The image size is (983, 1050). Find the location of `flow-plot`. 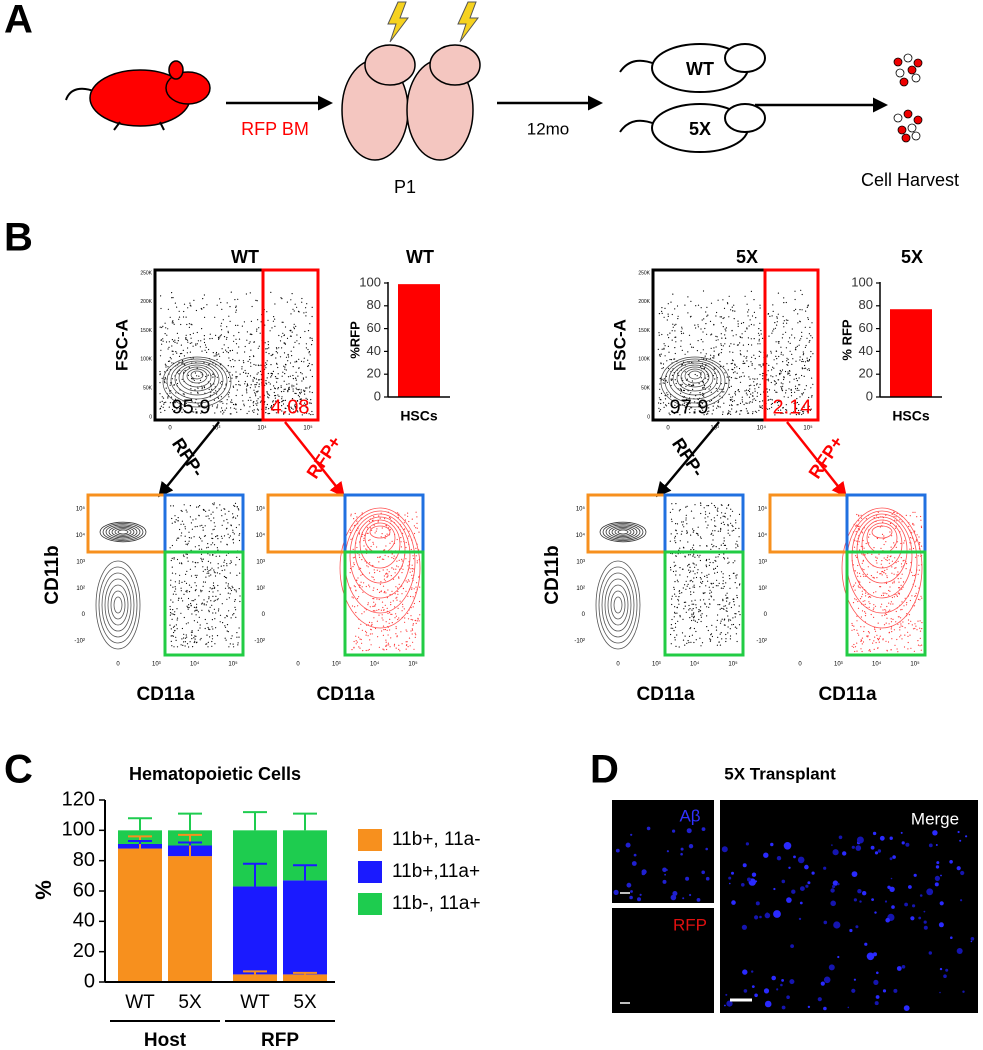

flow-plot is located at coordinates (882, 580).